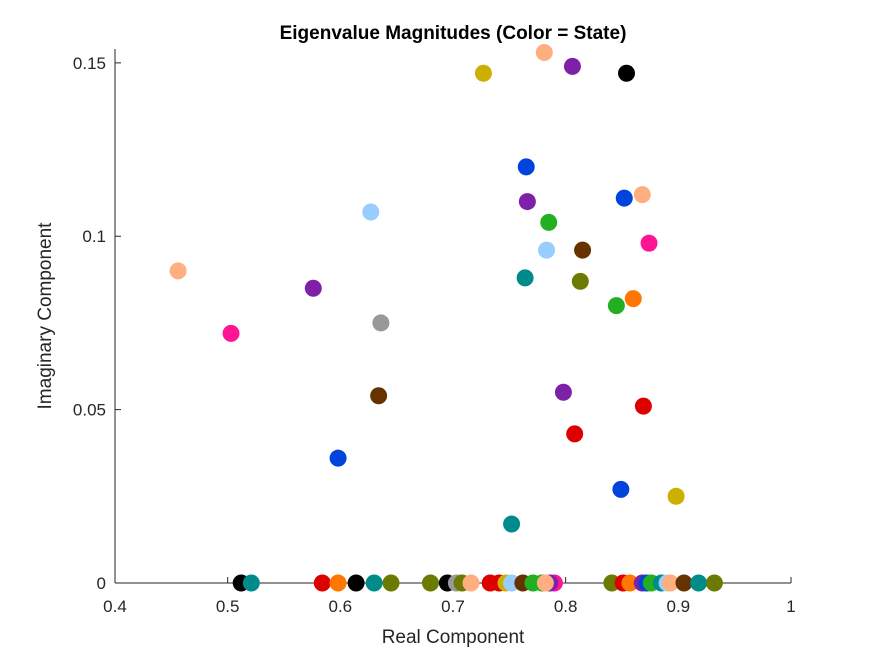 The width and height of the screenshot is (875, 656). What do you see at coordinates (679, 606) in the screenshot?
I see `x-tick-label: 0.9` at bounding box center [679, 606].